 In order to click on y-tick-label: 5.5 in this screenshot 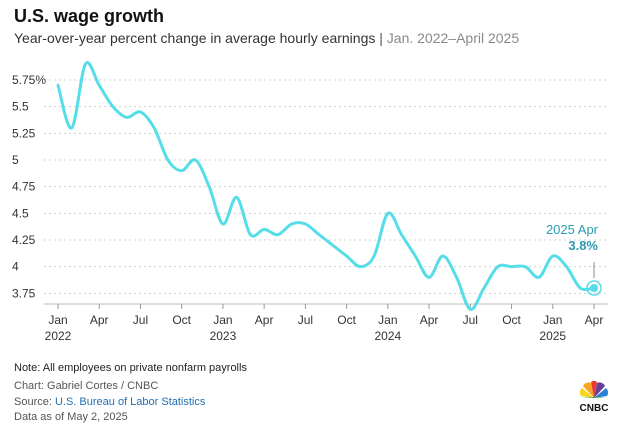, I will do `click(20, 107)`.